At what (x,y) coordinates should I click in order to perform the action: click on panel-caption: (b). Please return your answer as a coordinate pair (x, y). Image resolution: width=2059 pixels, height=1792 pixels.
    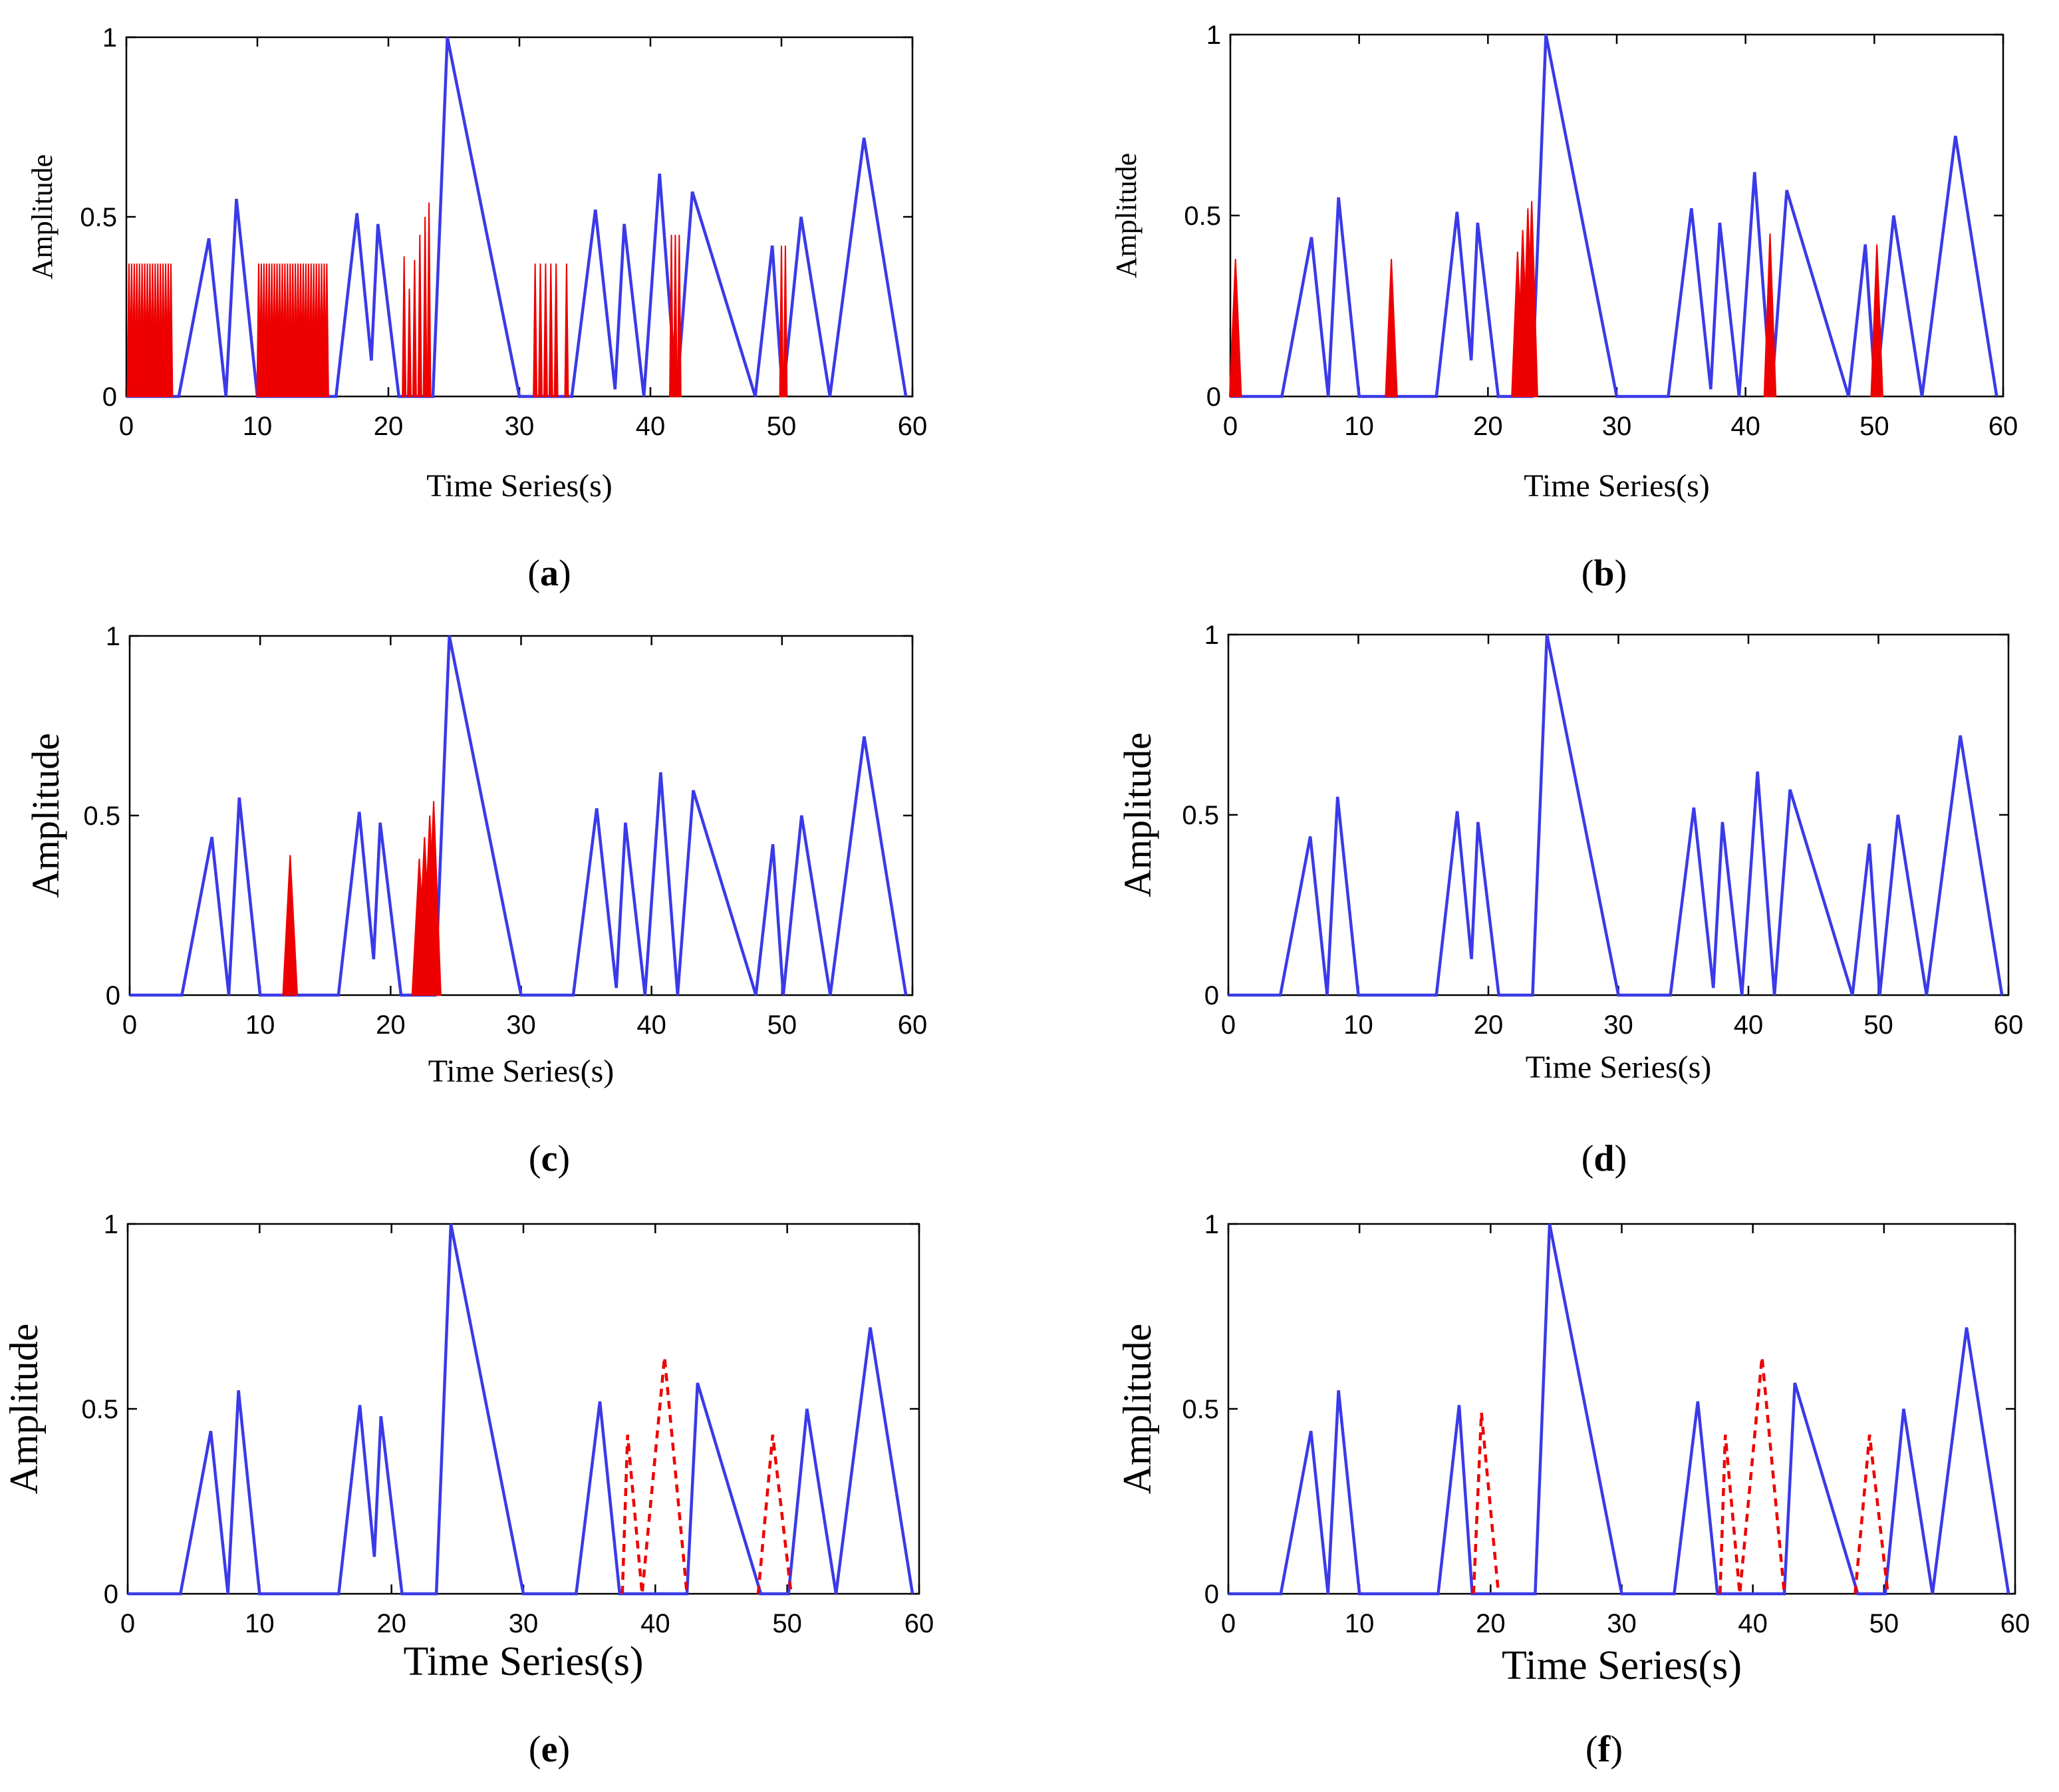
    Looking at the image, I should click on (1604, 573).